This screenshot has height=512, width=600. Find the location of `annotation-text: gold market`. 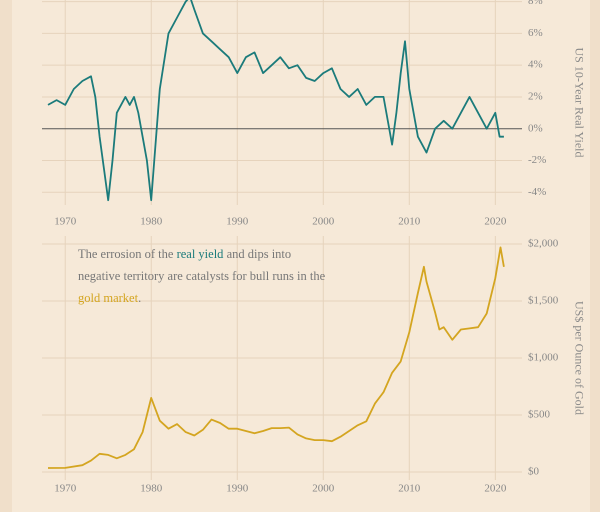

annotation-text: gold market is located at coordinates (108, 298).